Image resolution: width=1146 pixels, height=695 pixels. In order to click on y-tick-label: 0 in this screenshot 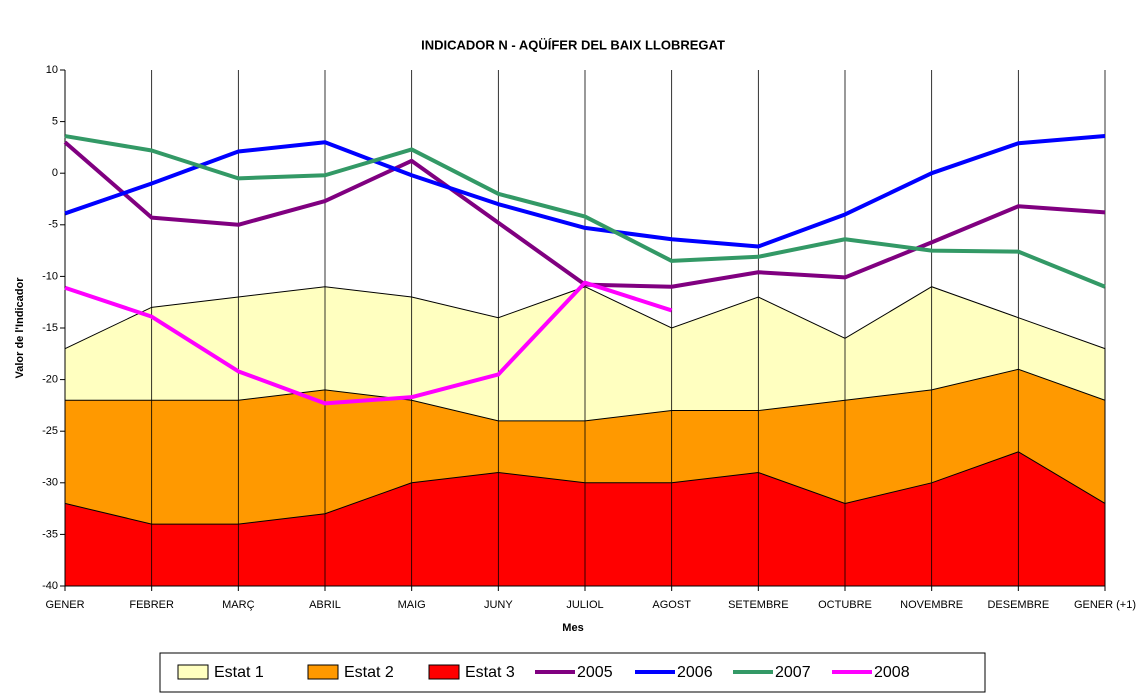, I will do `click(55, 173)`.